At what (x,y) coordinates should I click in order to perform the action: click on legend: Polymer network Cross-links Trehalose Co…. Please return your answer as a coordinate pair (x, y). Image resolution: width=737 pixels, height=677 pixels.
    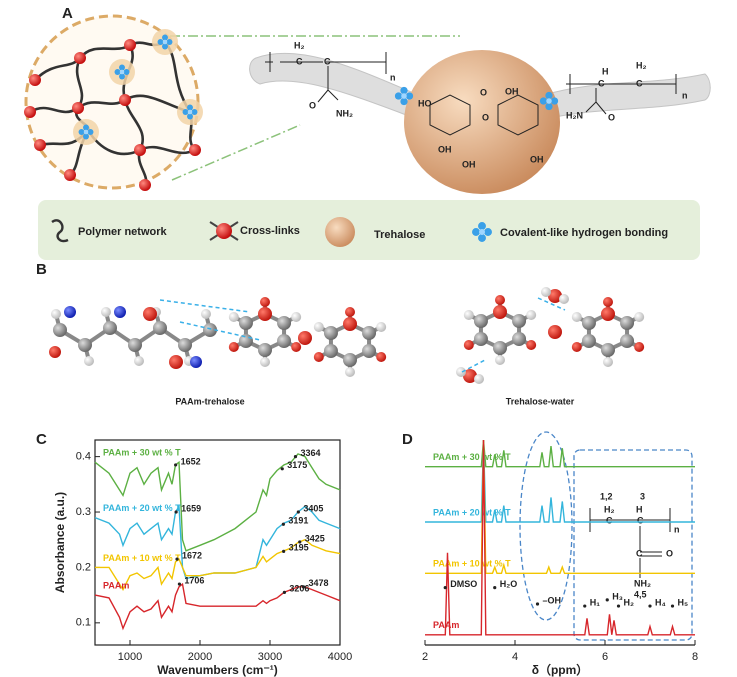
    Looking at the image, I should click on (369, 230).